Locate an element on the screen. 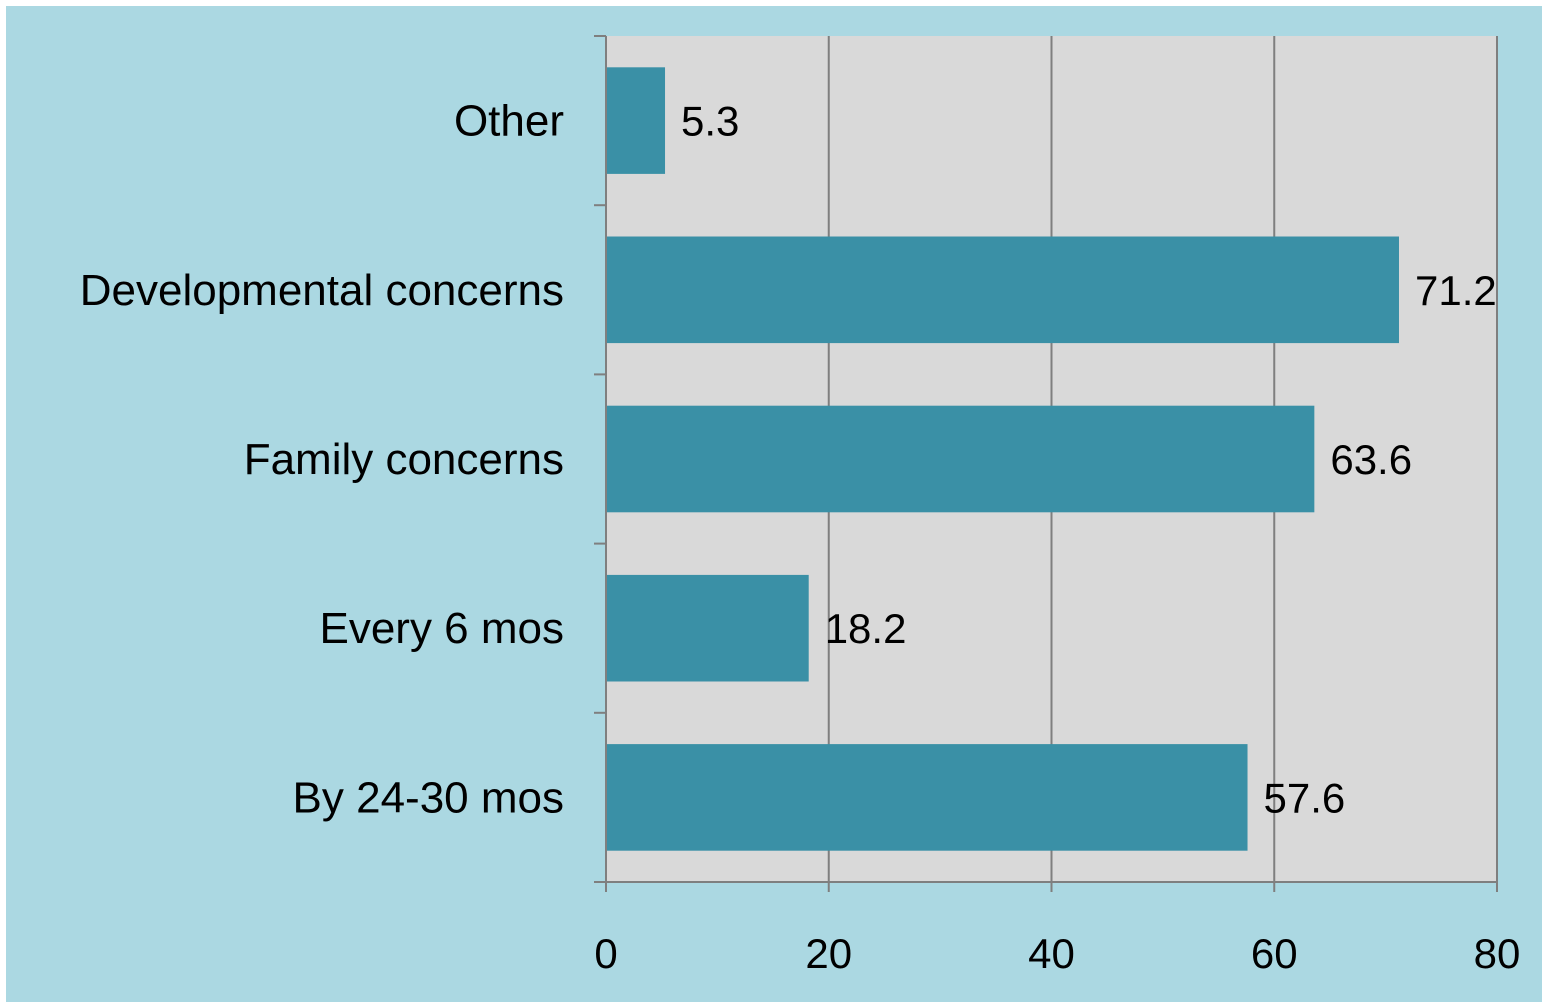 Image resolution: width=1542 pixels, height=1004 pixels. data-label: 63.6 is located at coordinates (1371, 459).